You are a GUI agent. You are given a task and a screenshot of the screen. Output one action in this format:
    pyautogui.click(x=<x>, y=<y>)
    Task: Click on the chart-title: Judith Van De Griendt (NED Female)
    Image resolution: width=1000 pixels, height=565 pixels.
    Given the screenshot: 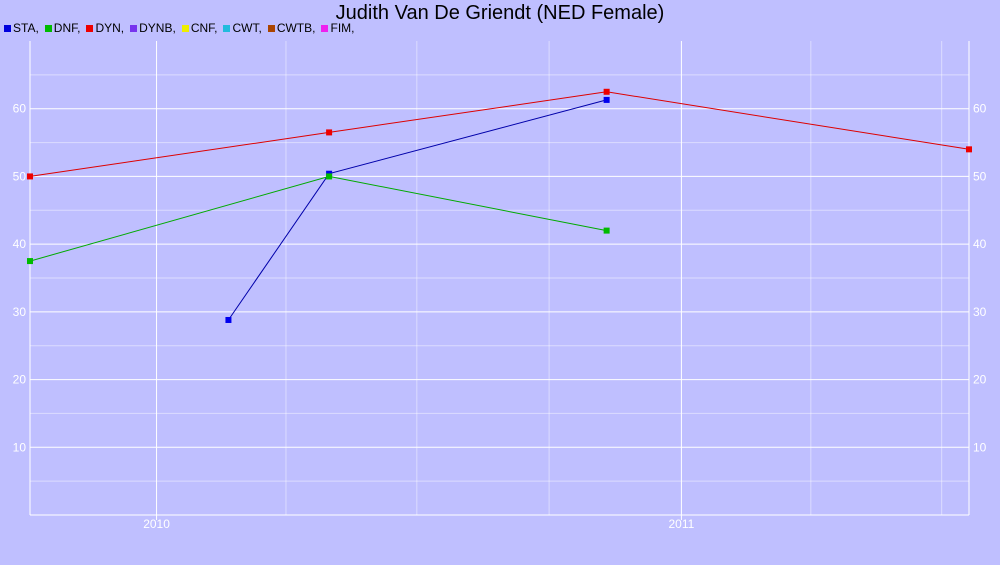 What is the action you would take?
    pyautogui.click(x=500, y=13)
    